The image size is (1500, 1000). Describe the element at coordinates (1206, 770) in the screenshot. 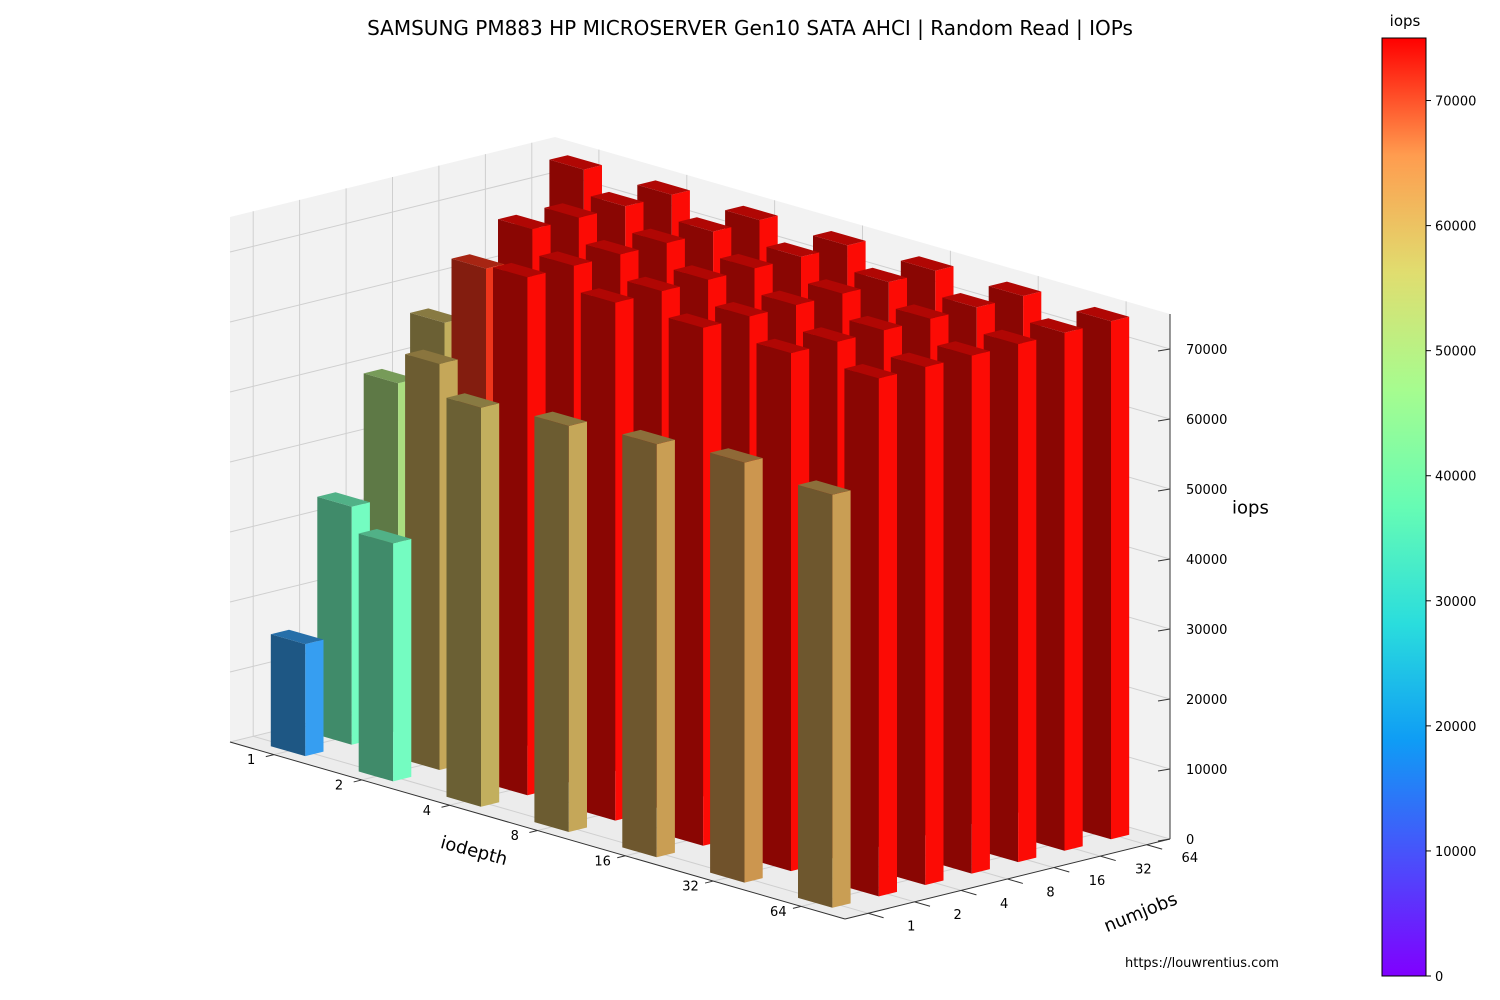

I see `z-tick-label: 10000` at that location.